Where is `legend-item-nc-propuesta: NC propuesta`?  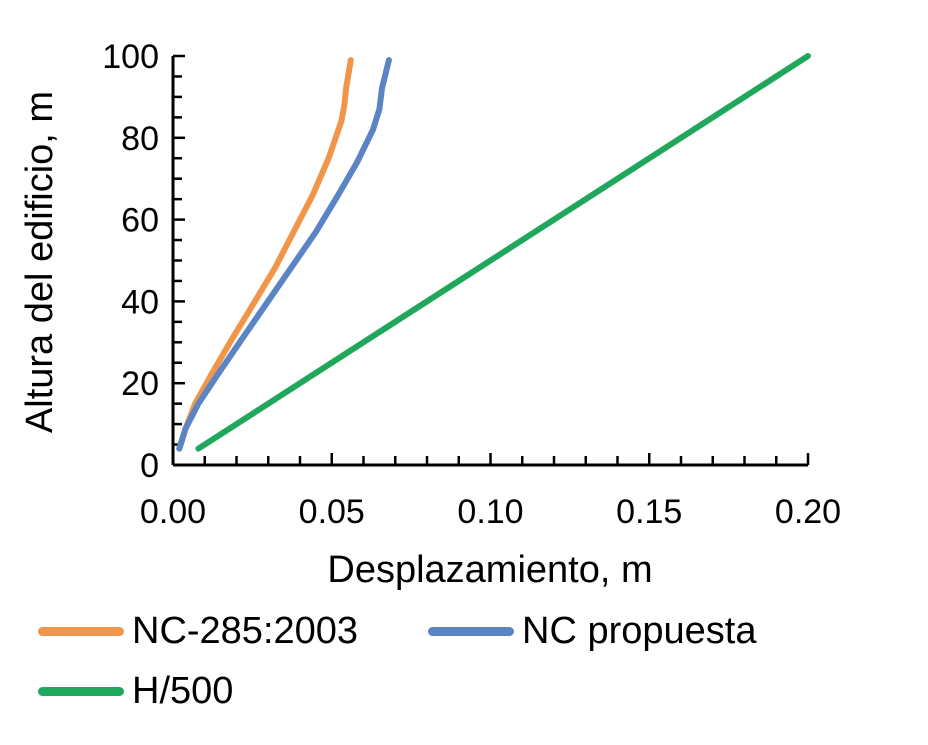
legend-item-nc-propuesta: NC propuesta is located at coordinates (592, 631).